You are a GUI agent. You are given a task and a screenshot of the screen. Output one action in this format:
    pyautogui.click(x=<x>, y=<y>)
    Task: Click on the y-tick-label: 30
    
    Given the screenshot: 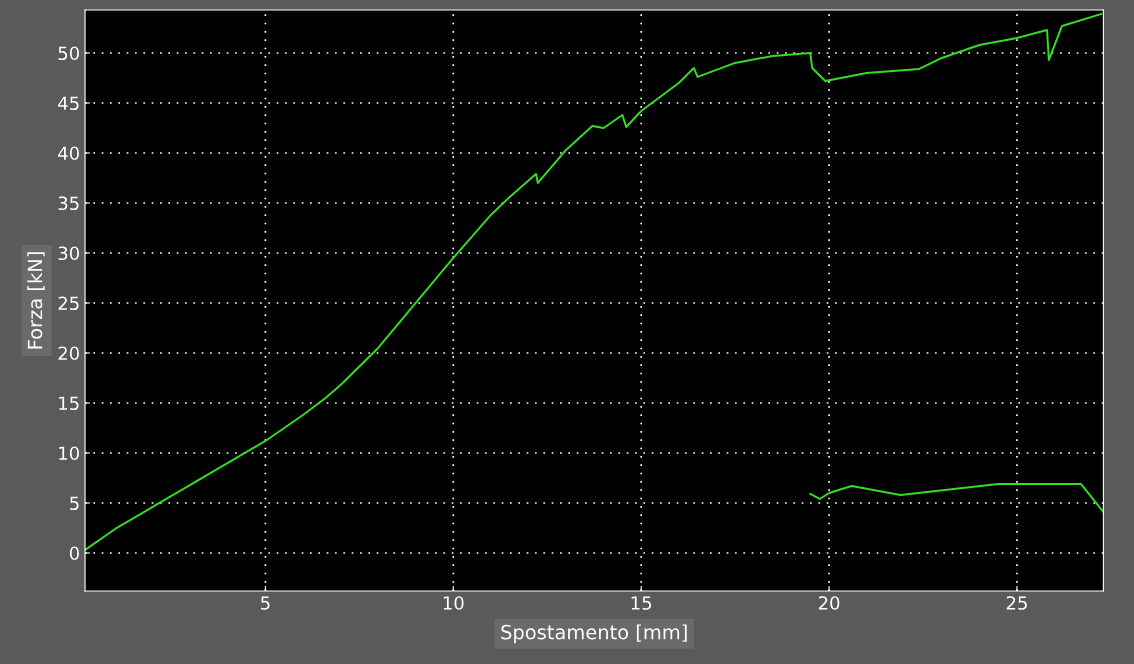 What is the action you would take?
    pyautogui.click(x=68, y=253)
    